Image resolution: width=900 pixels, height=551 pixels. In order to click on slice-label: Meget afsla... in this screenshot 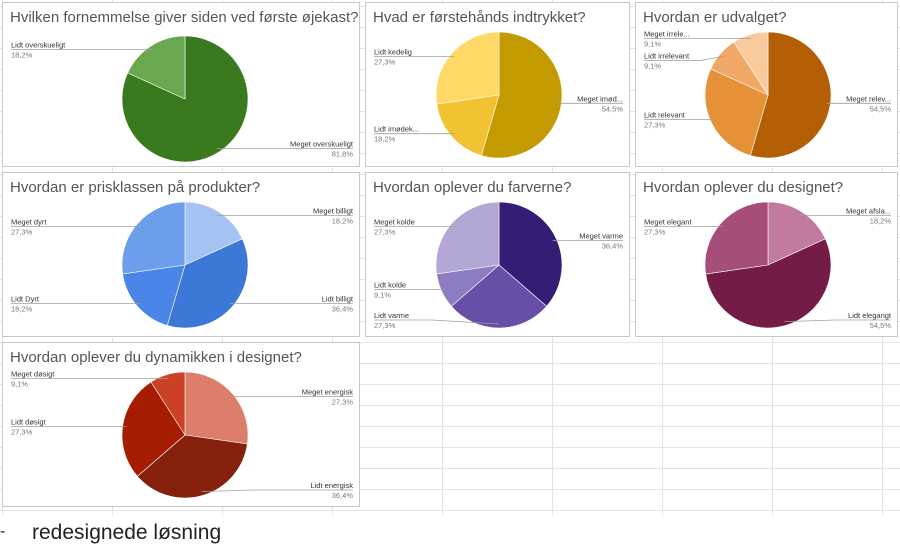, I will do `click(868, 210)`.